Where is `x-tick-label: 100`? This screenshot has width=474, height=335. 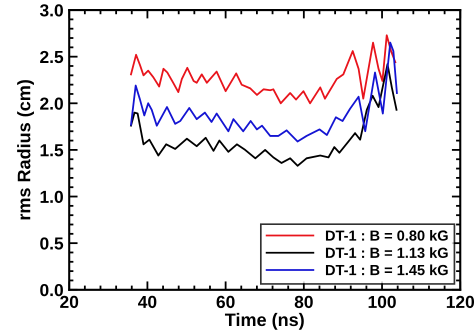 x-tick-label: 100 is located at coordinates (382, 302).